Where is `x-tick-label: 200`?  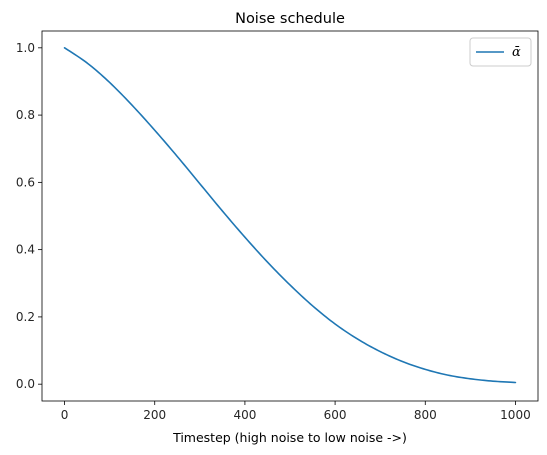
x-tick-label: 200 is located at coordinates (154, 415).